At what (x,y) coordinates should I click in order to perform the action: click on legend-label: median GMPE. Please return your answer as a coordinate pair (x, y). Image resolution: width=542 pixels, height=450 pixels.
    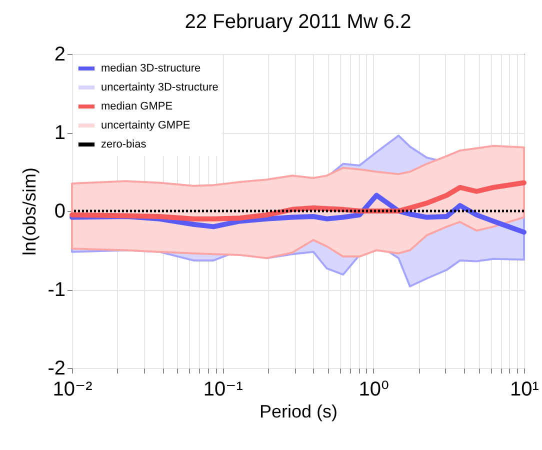
    Looking at the image, I should click on (137, 106).